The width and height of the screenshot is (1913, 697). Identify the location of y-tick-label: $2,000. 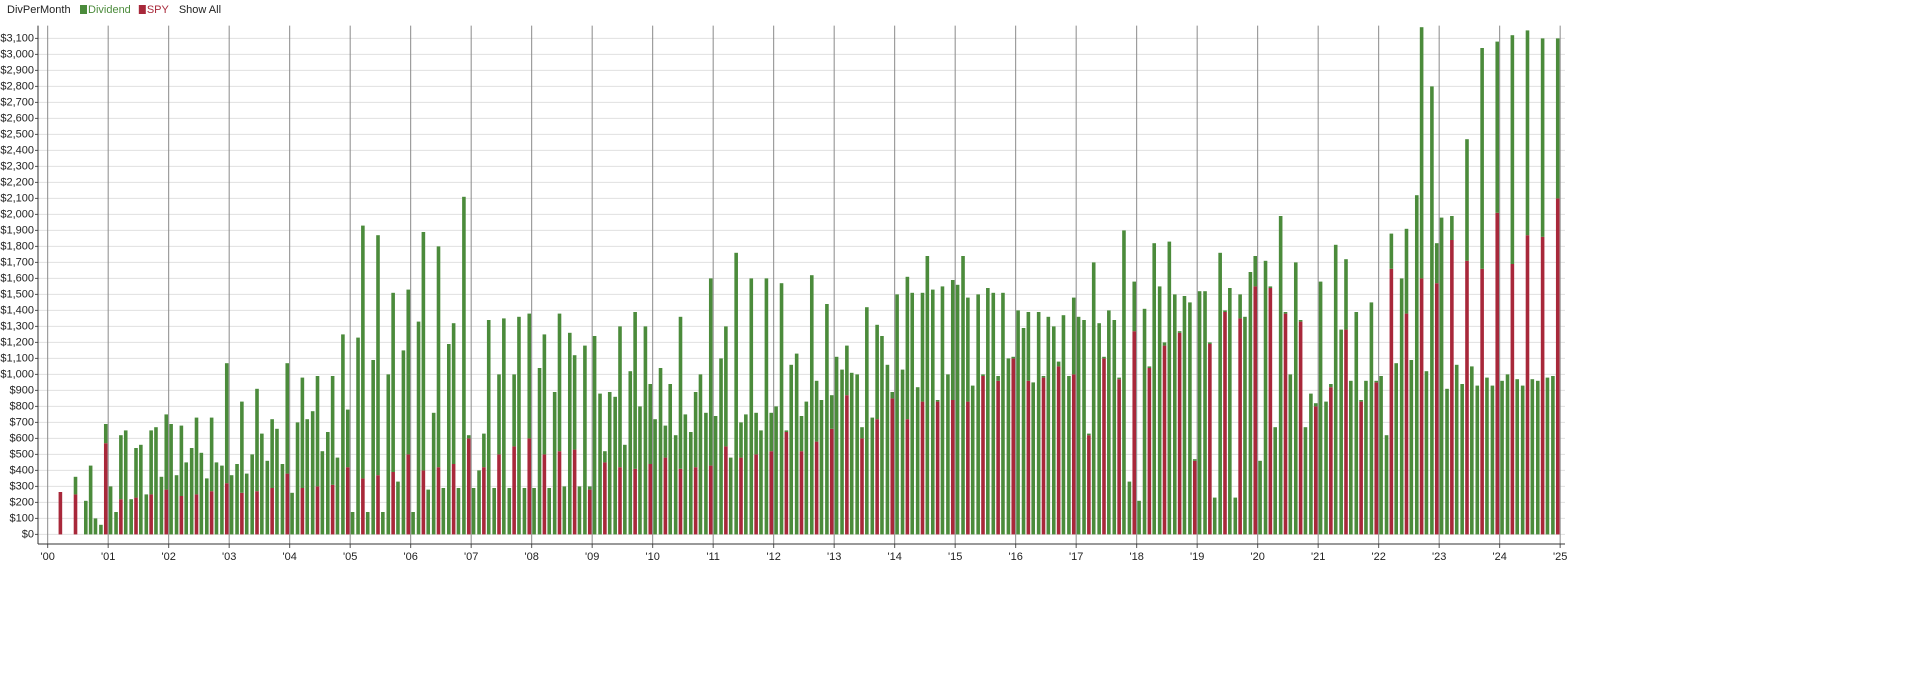
(17, 214).